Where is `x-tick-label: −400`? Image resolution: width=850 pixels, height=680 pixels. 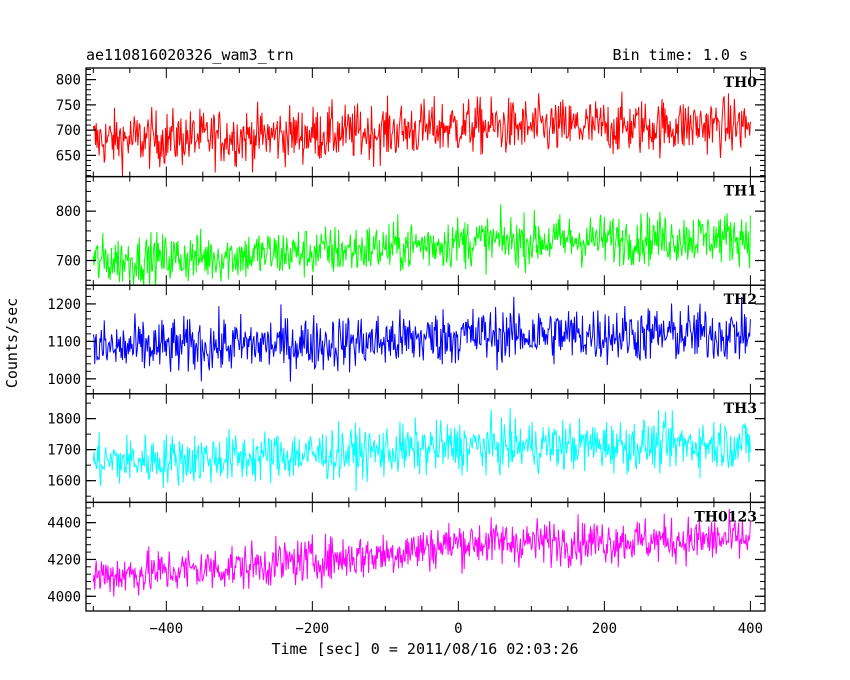 x-tick-label: −400 is located at coordinates (166, 629).